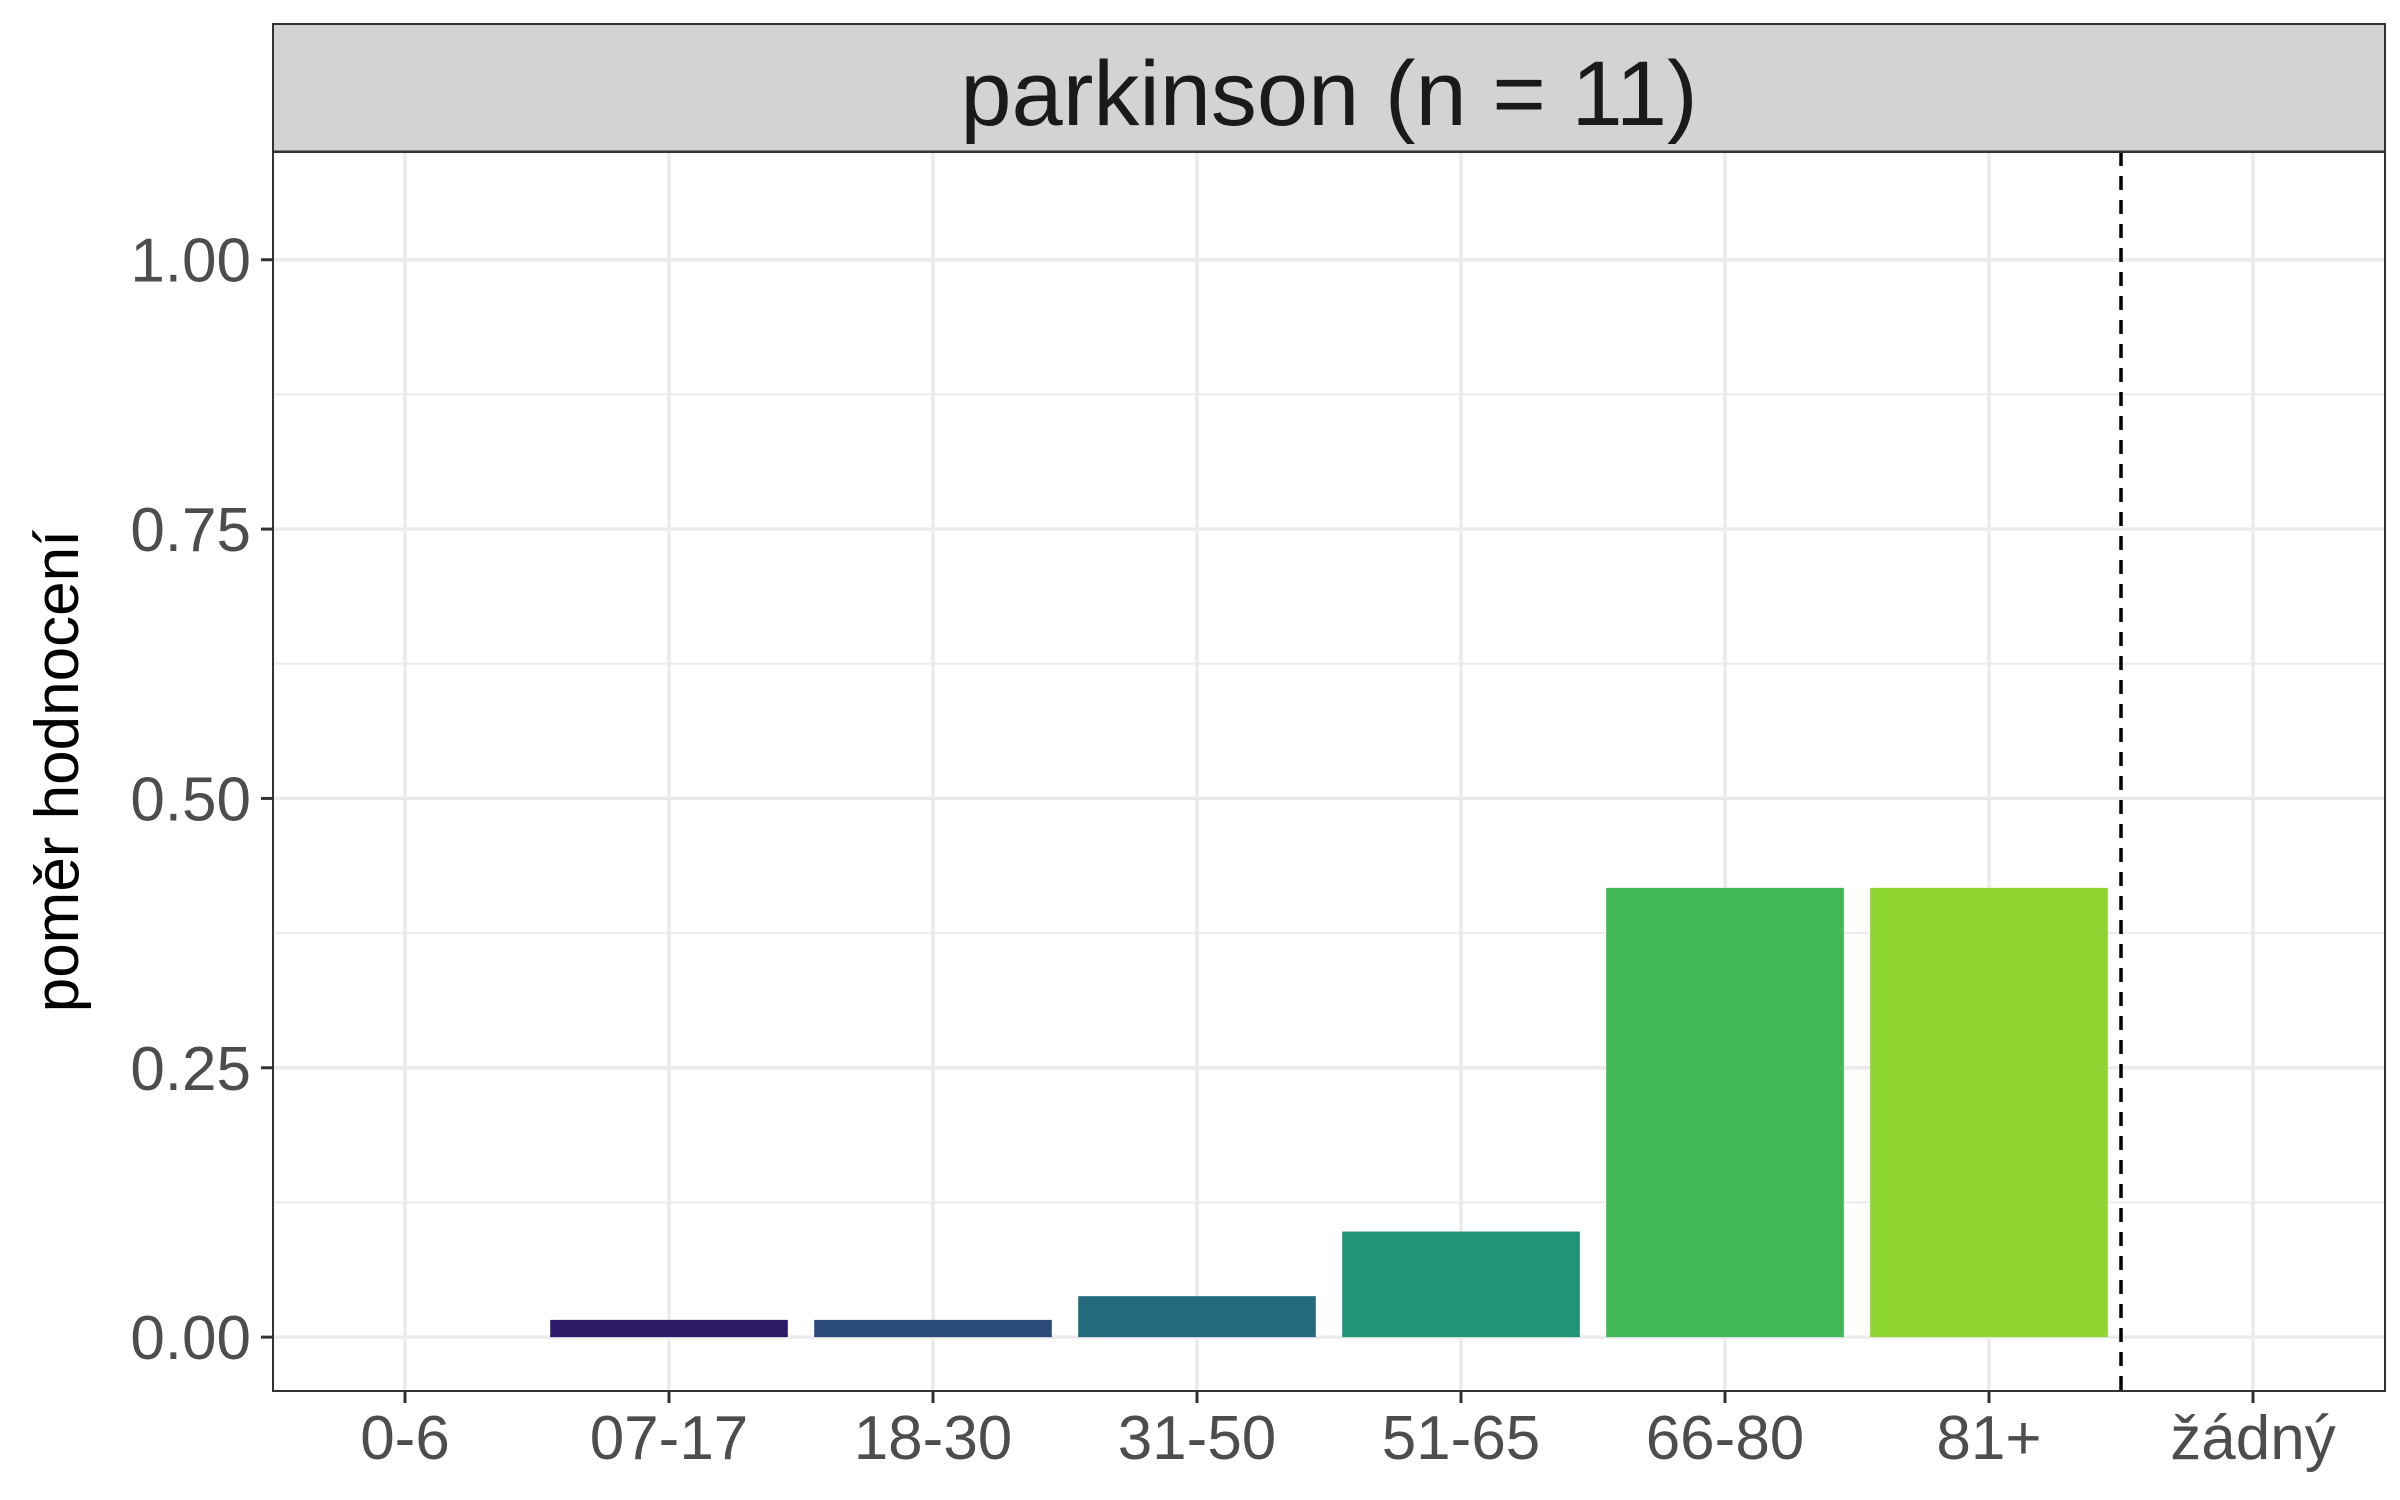 This screenshot has height=1500, width=2400. I want to click on x-axis: 0-6 07-17 18-30 31-50 51-65 66-80 81+ žádný, so click(1348, 1432).